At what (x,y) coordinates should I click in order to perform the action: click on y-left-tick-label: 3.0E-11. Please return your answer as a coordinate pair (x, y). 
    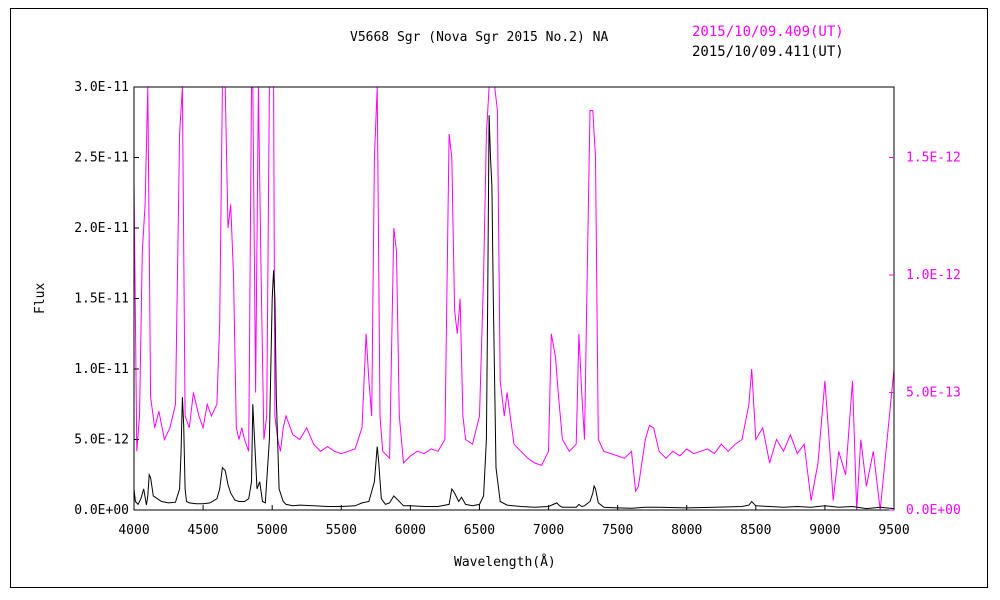
    Looking at the image, I should click on (101, 87).